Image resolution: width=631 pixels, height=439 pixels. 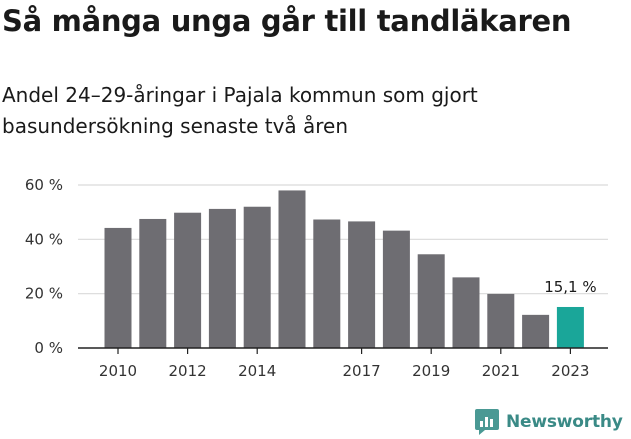 I want to click on highlight-value-label: 15,1 %, so click(x=570, y=287).